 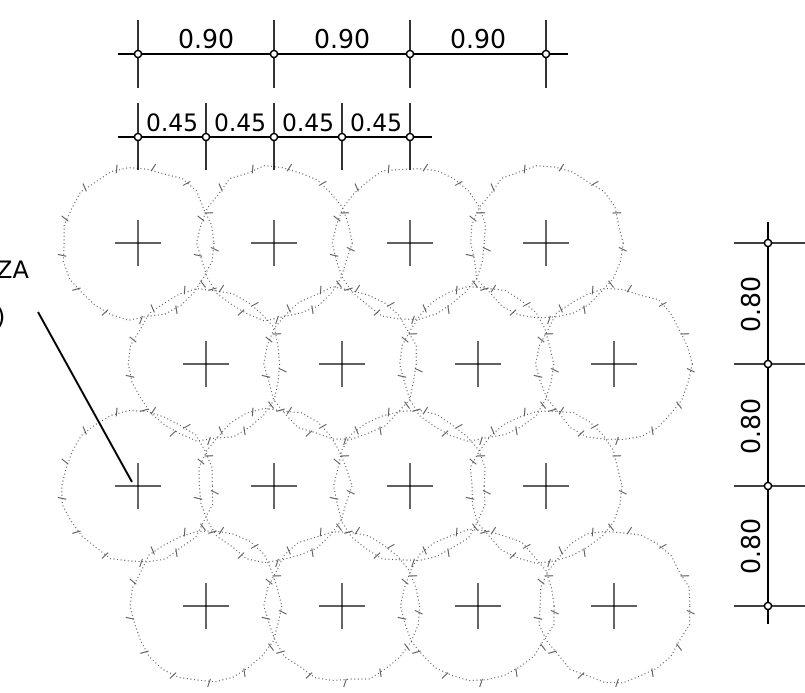 What do you see at coordinates (14, 270) in the screenshot?
I see `callout-label-line1: ZA` at bounding box center [14, 270].